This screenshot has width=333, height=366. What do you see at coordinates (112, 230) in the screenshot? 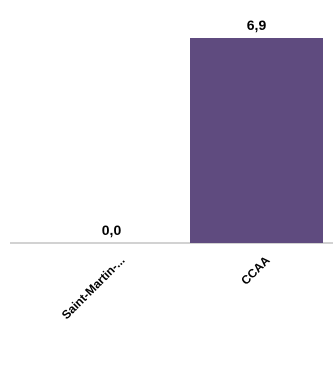
I see `value-label-1: 0,0` at bounding box center [112, 230].